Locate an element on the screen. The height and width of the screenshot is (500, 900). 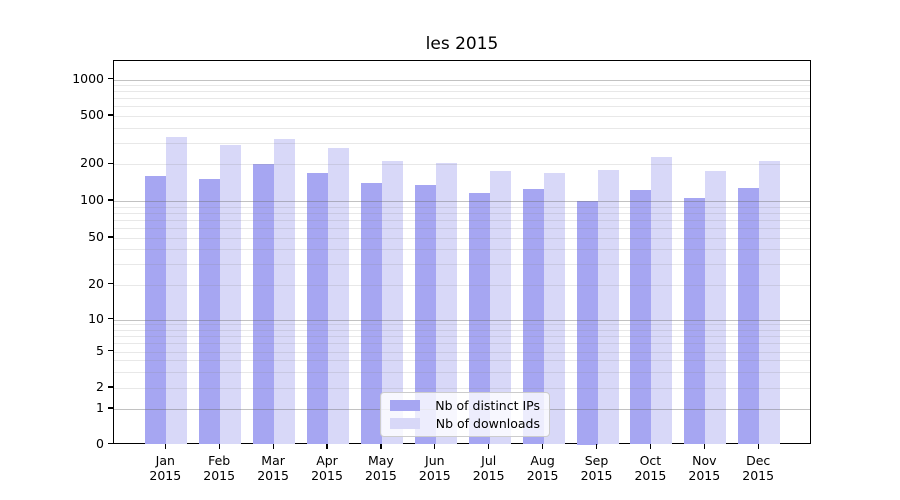
bar-downloads-jan-2015 is located at coordinates (177, 291).